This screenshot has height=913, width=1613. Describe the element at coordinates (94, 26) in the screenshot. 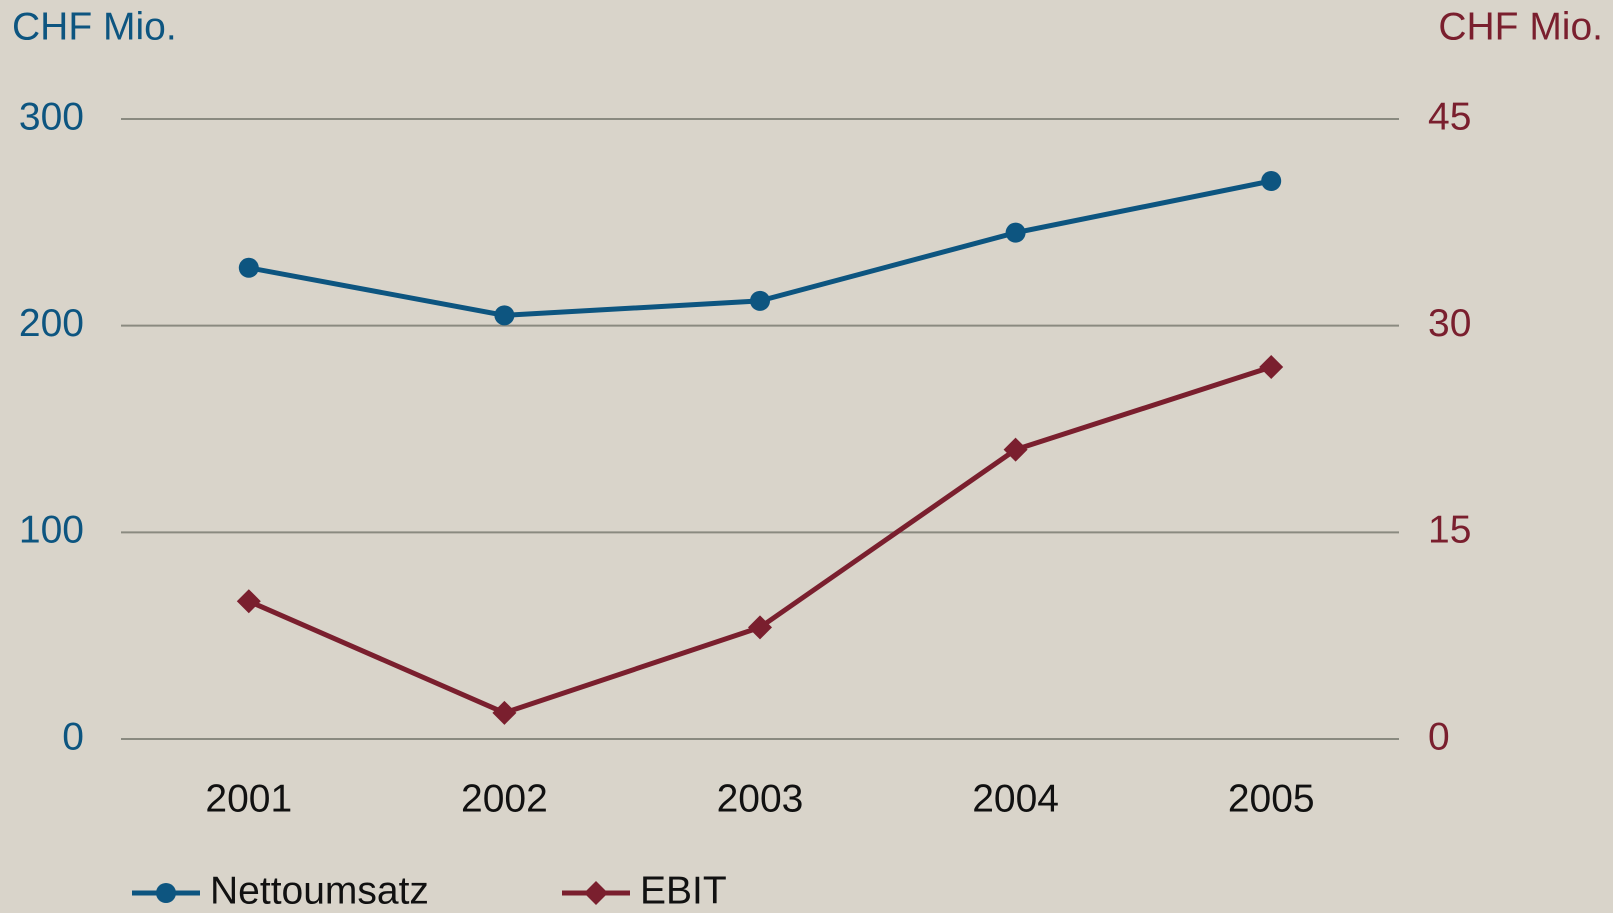

I see `y-axis-label: CHF Mio.` at that location.